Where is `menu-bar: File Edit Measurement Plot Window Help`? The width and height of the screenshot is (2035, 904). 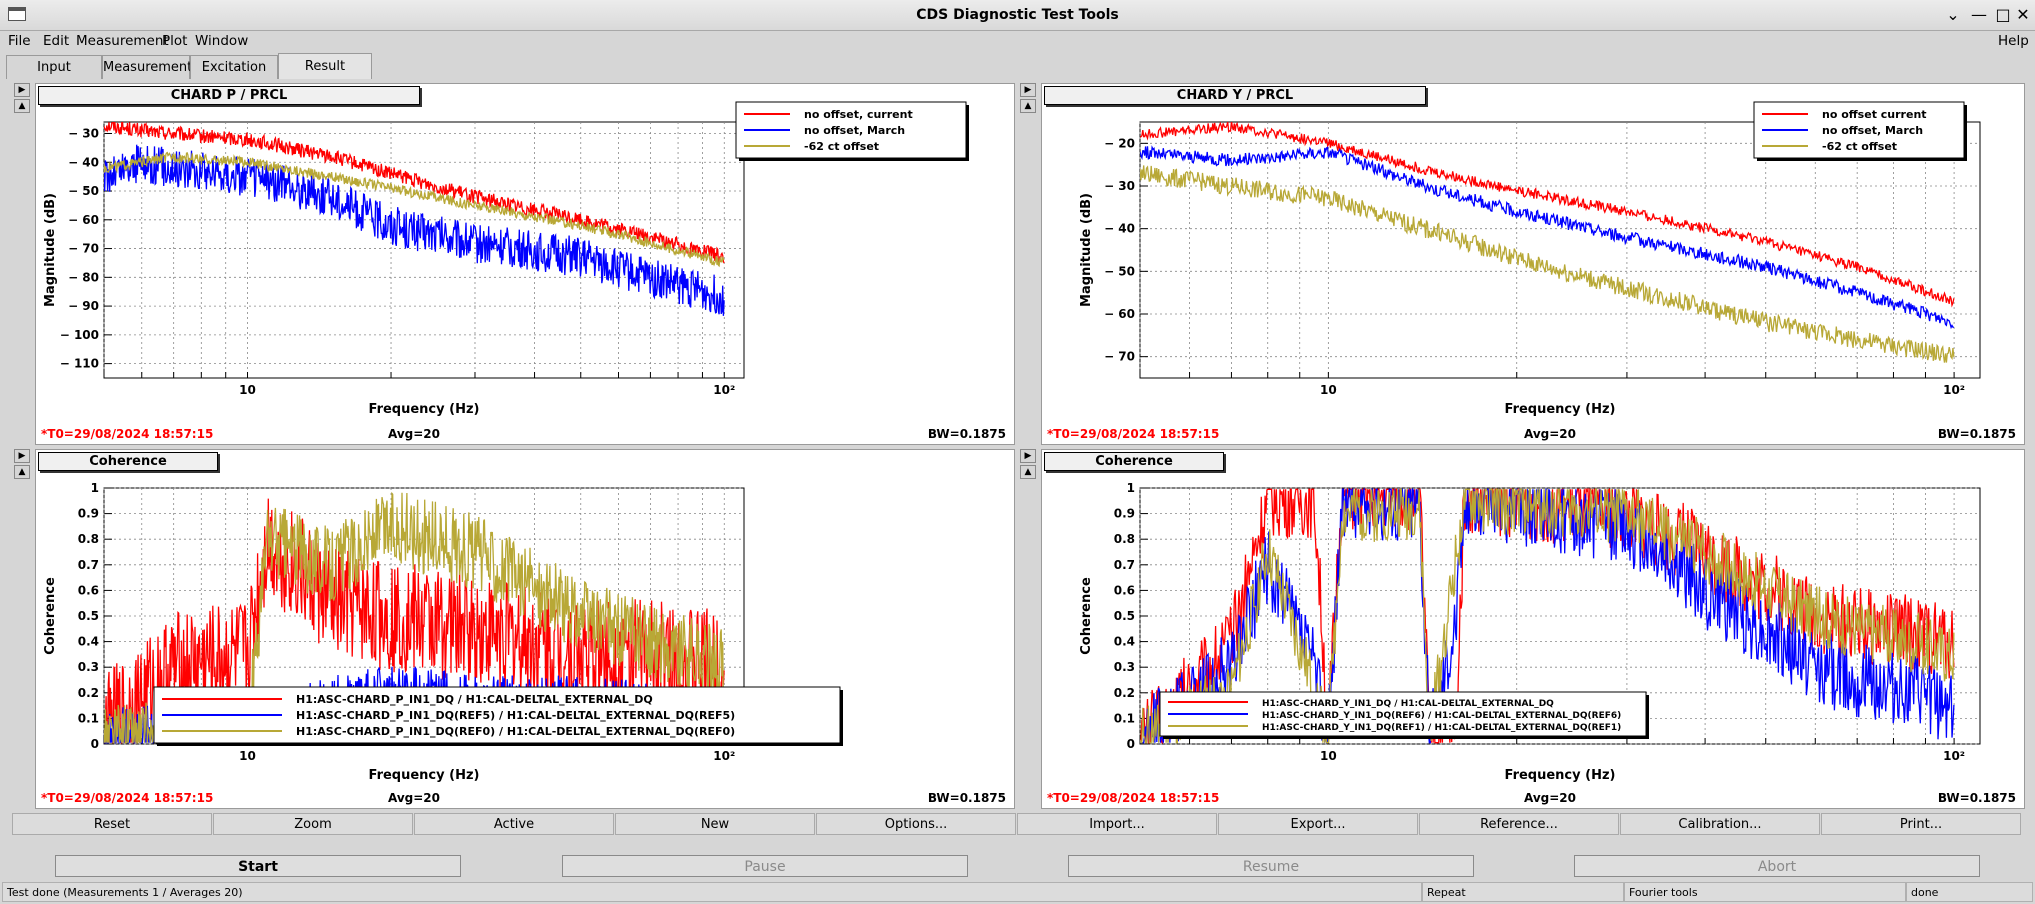 menu-bar: File Edit Measurement Plot Window Help is located at coordinates (1017, 41).